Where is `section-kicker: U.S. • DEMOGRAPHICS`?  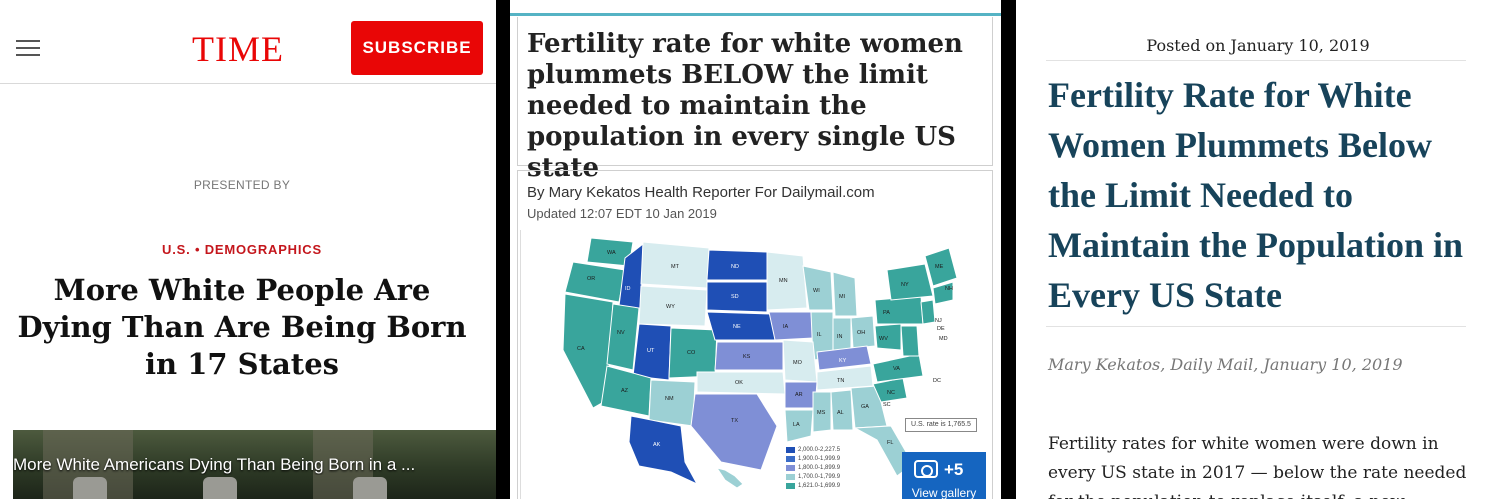 section-kicker: U.S. • DEMOGRAPHICS is located at coordinates (242, 249).